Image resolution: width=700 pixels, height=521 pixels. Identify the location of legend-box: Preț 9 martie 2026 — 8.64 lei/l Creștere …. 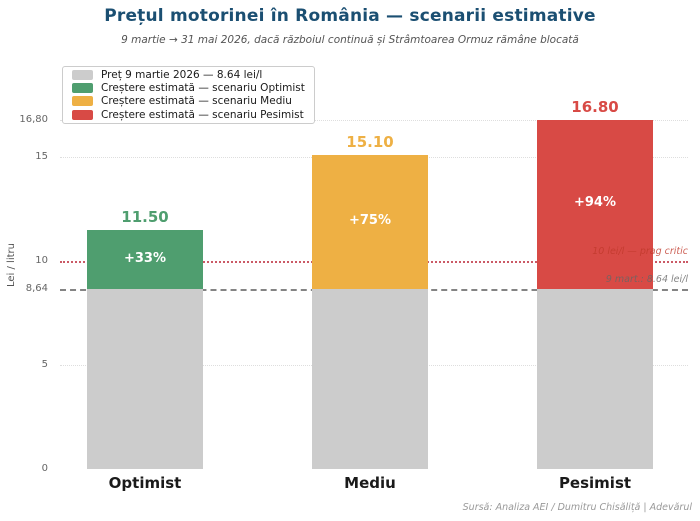
(188, 95).